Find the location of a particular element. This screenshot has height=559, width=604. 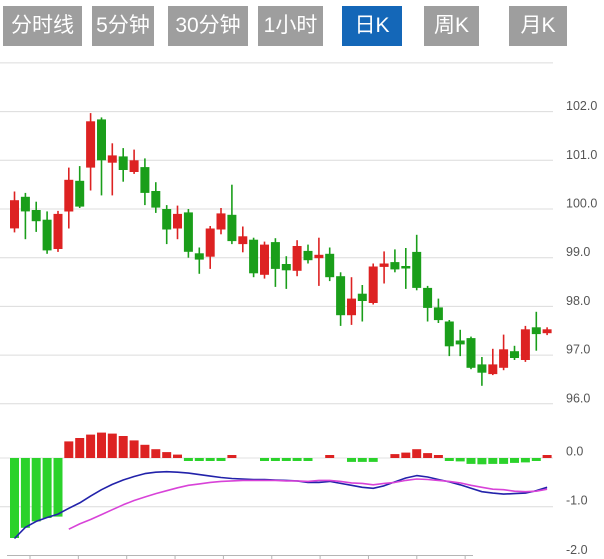

svg-text: 97.0 is located at coordinates (578, 350).